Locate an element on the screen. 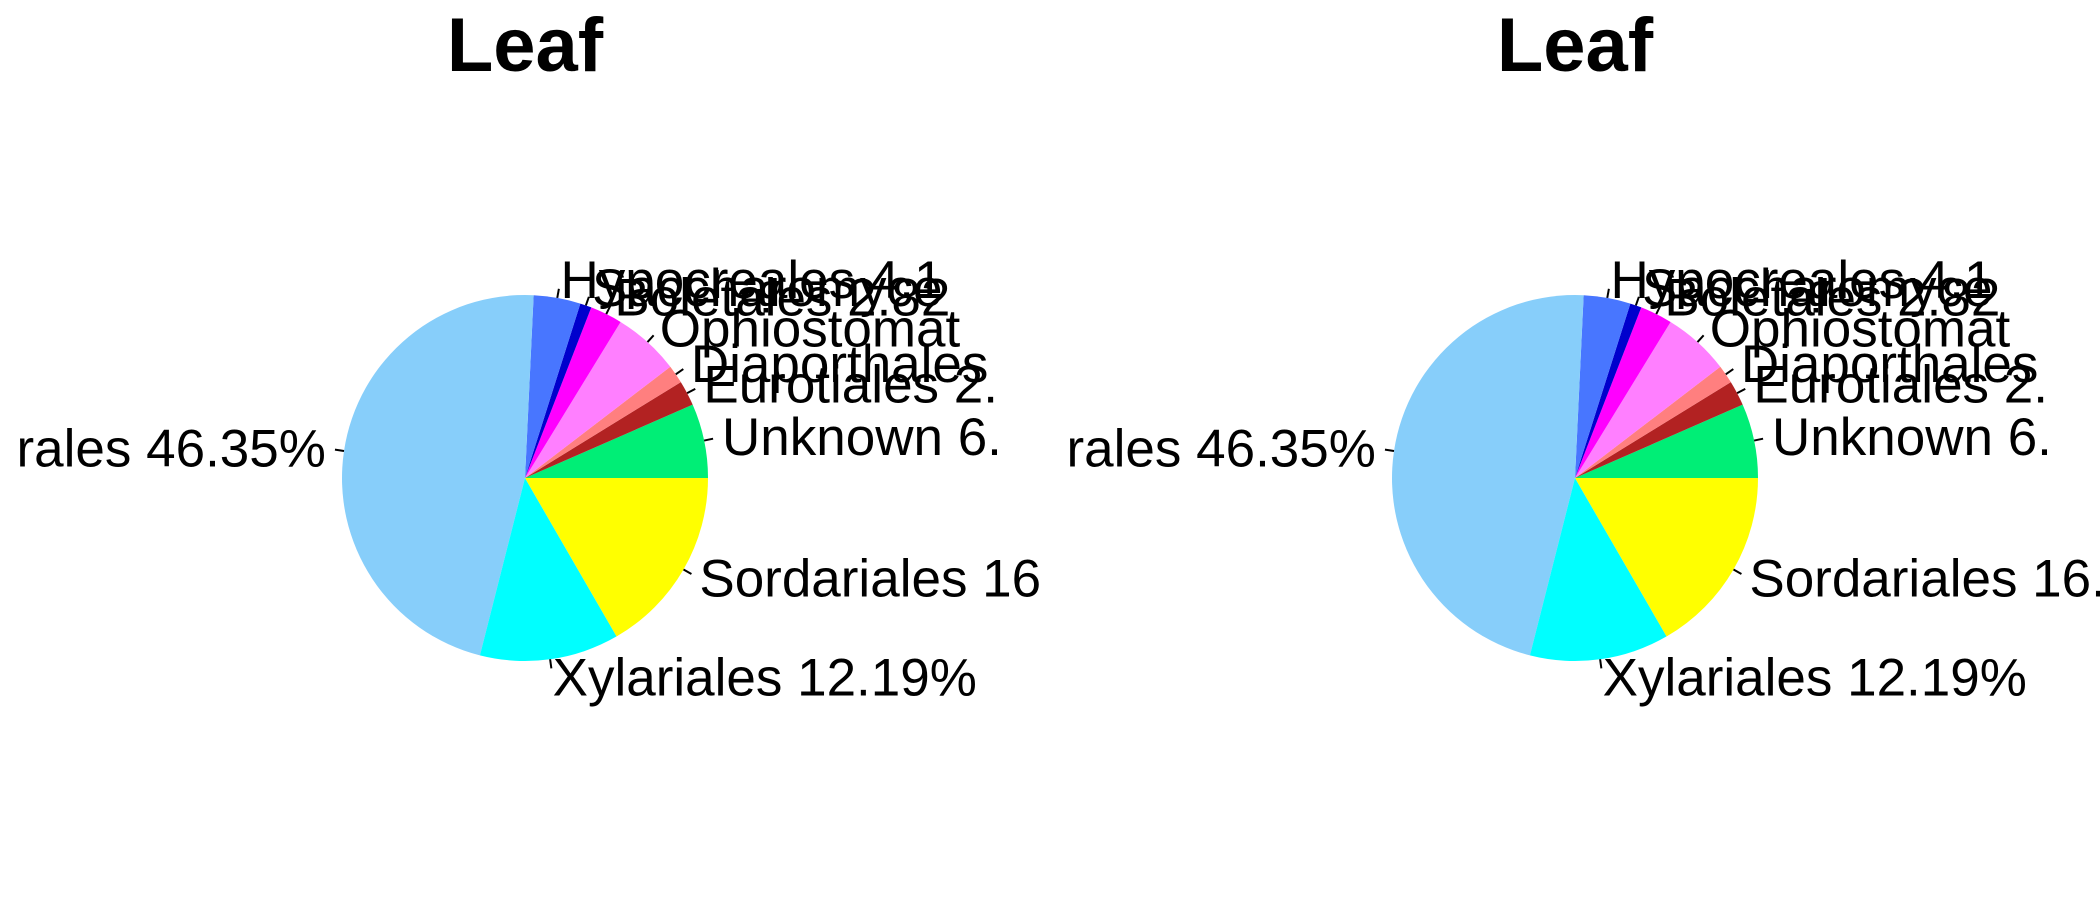 This screenshot has height=900, width=2100. pie-label-sordariales-16: Sordariales 16. is located at coordinates (1924, 579).